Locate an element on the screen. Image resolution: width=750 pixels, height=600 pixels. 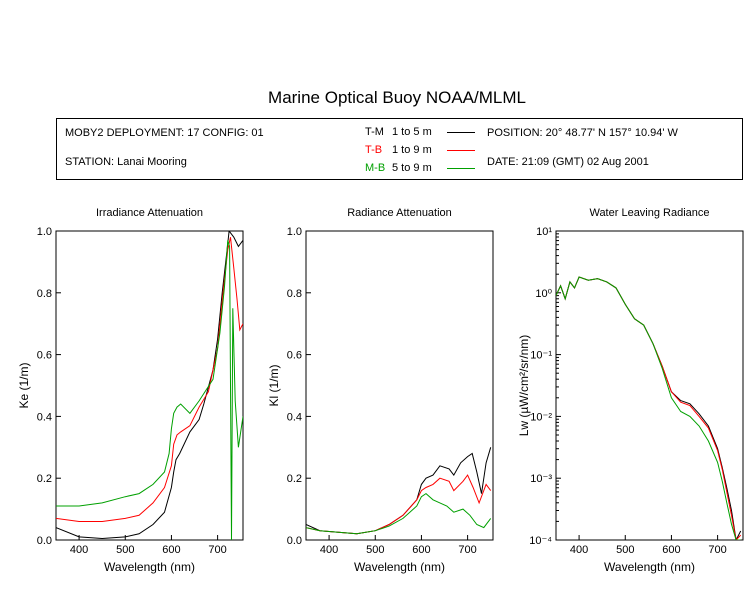
chart1-title: Irradiance Attenuation is located at coordinates (149, 213).